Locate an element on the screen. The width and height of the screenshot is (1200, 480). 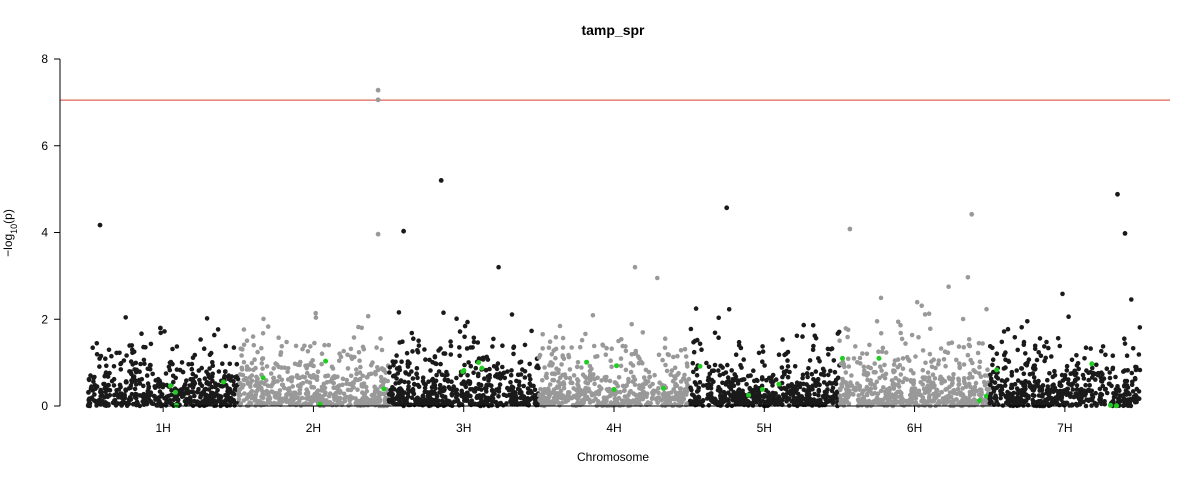
y-tick-label: 0 is located at coordinates (44, 406).